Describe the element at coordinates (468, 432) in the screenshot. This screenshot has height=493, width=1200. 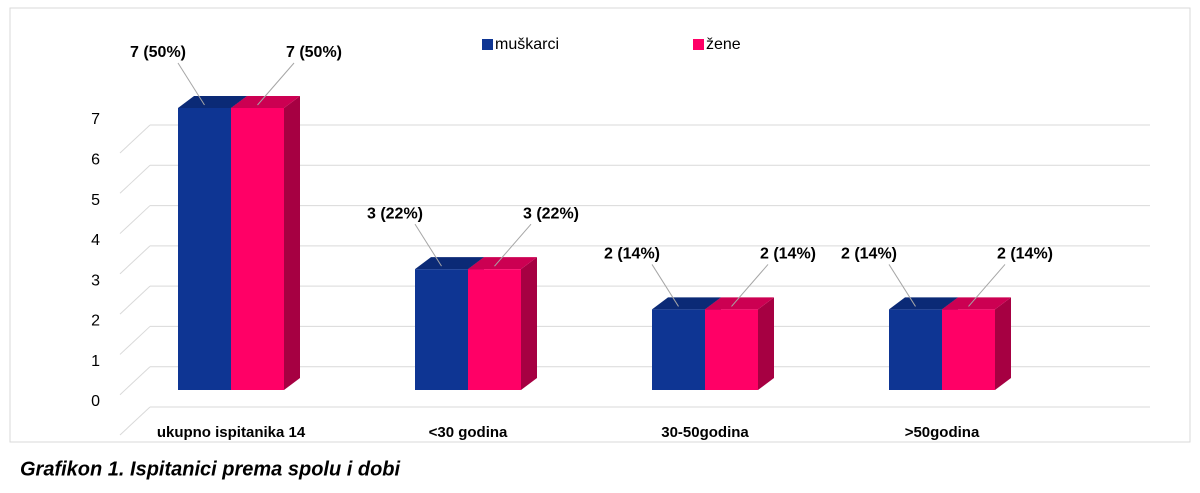
I see `x-tick-label: <30 godina` at that location.